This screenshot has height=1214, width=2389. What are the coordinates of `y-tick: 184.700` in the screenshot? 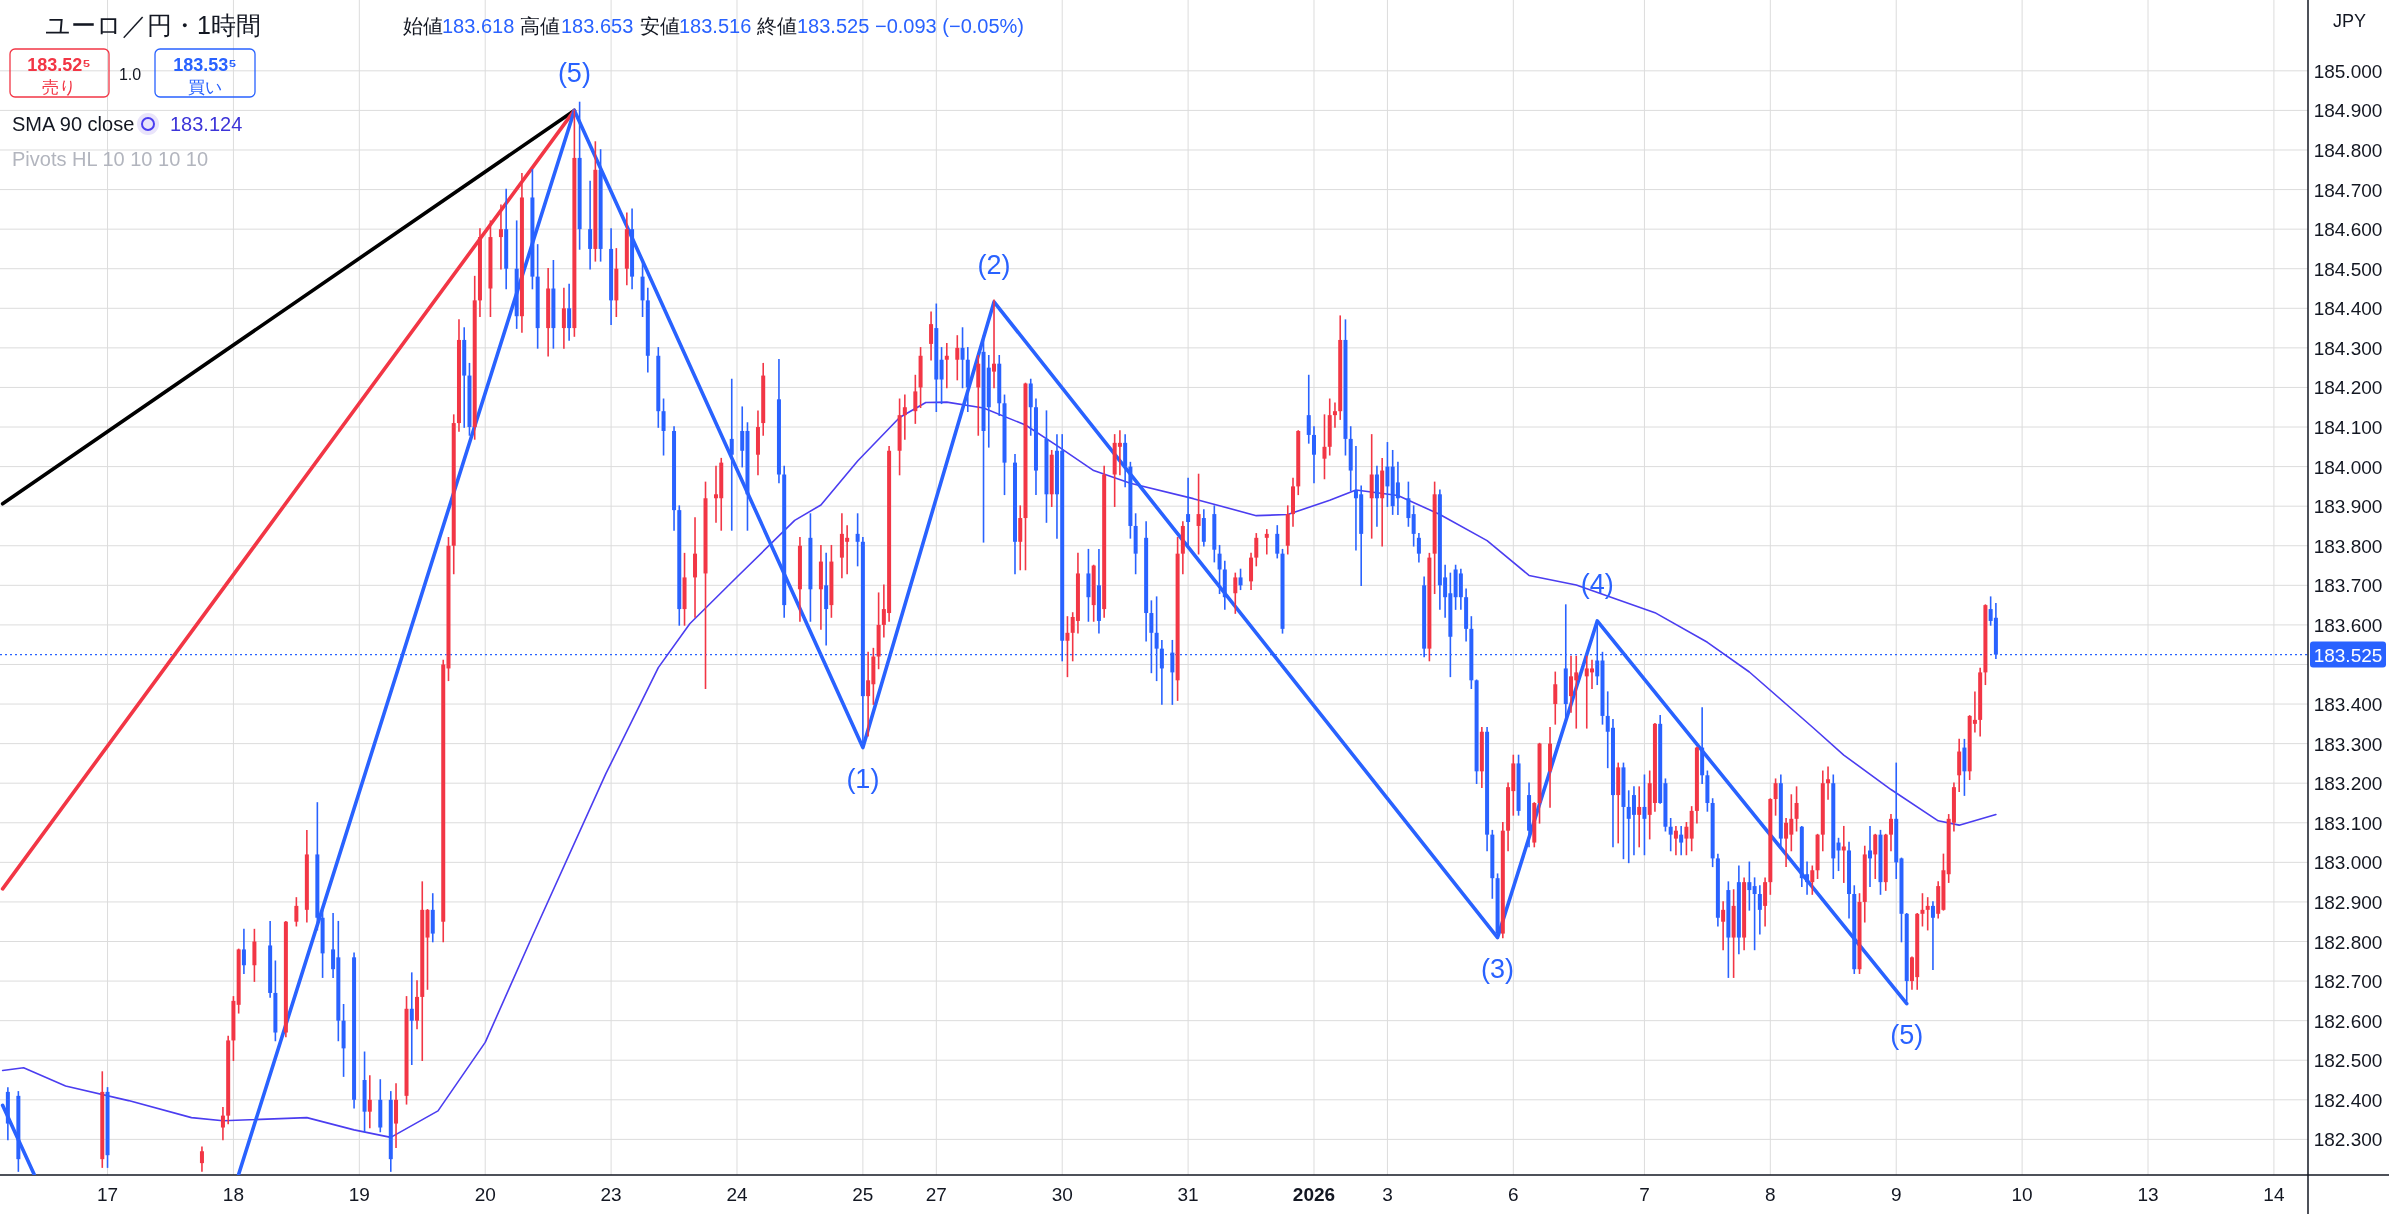 It's located at (2348, 190).